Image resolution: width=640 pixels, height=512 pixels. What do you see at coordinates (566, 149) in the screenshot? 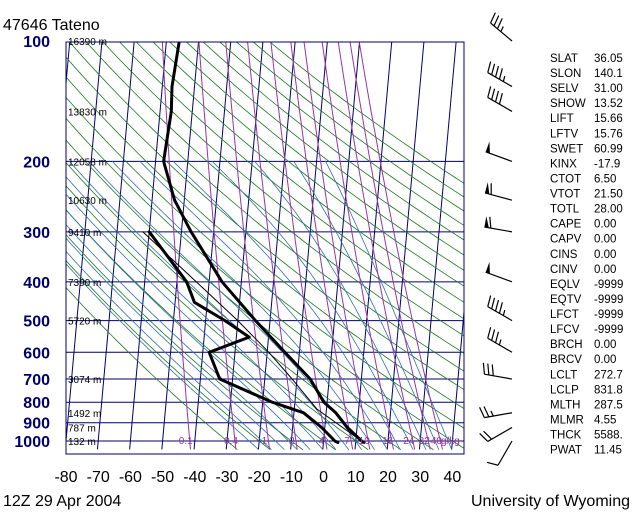
I see `index-name: SWET` at bounding box center [566, 149].